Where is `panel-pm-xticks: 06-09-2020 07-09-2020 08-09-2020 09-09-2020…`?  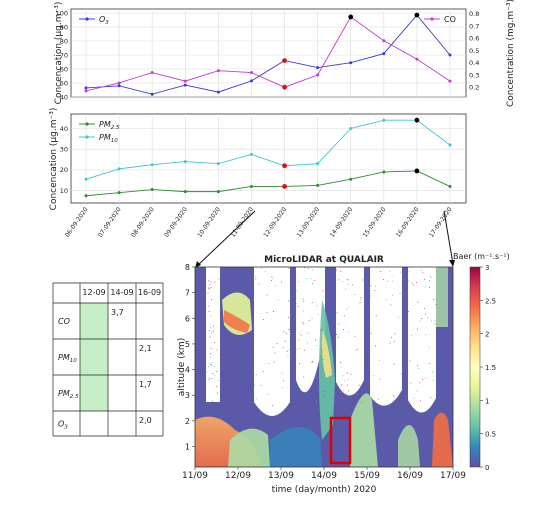 panel-pm-xticks: 06-09-2020 07-09-2020 08-09-2020 09-09-2020… is located at coordinates (259, 222).